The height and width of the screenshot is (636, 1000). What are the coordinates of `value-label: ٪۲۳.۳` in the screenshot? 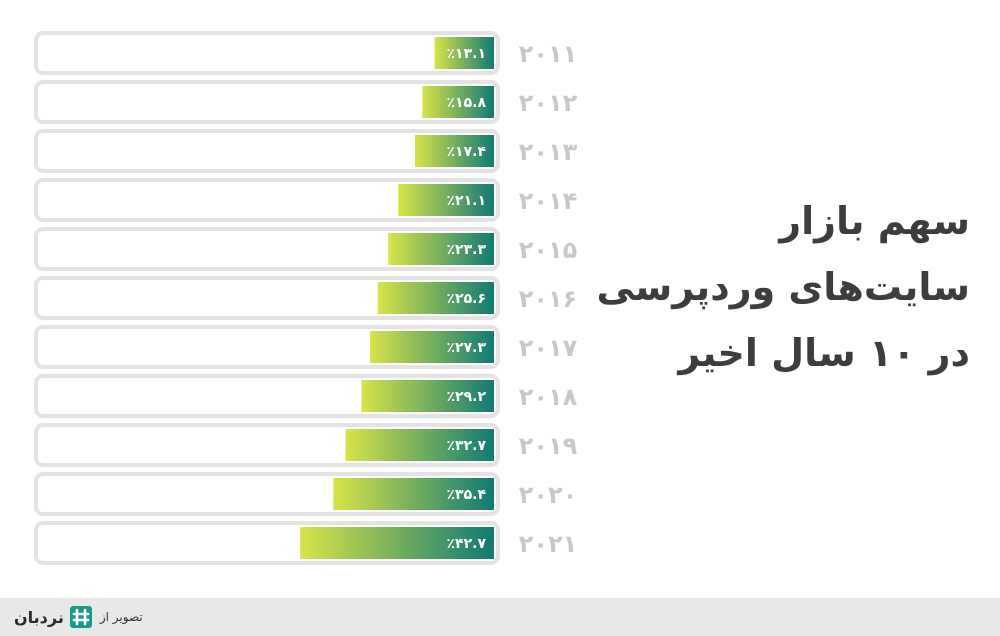 It's located at (467, 250).